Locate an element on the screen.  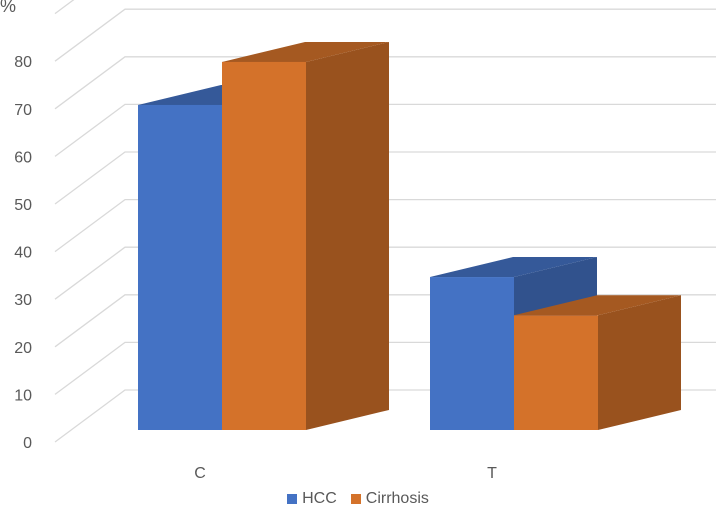
legend-label: Cirrhosis is located at coordinates (397, 498).